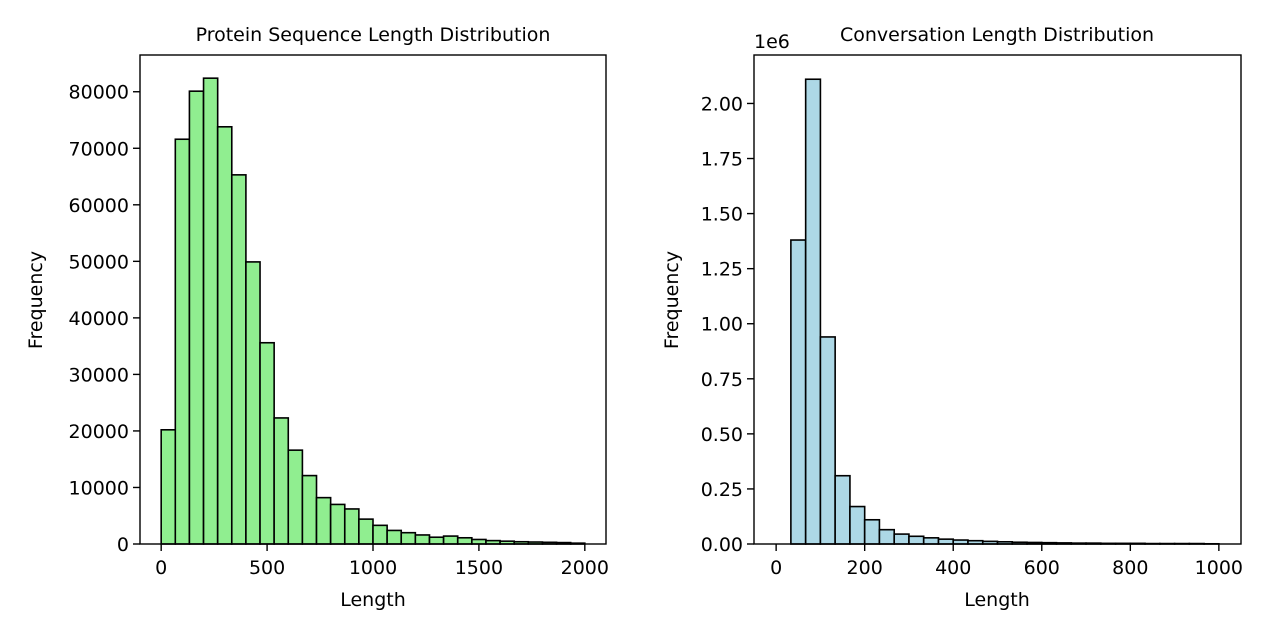  What do you see at coordinates (865, 568) in the screenshot?
I see `x-tick-label: 200` at bounding box center [865, 568].